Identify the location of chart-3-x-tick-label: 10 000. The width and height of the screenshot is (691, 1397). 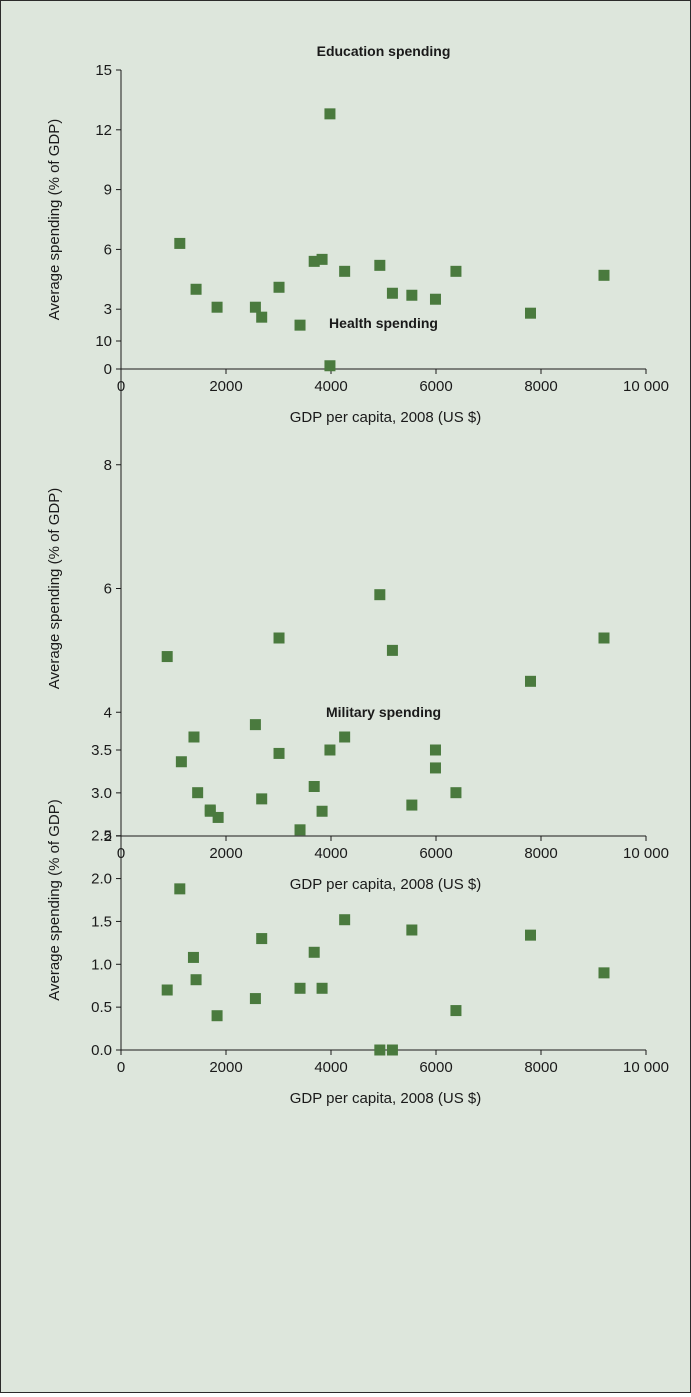
(646, 1067).